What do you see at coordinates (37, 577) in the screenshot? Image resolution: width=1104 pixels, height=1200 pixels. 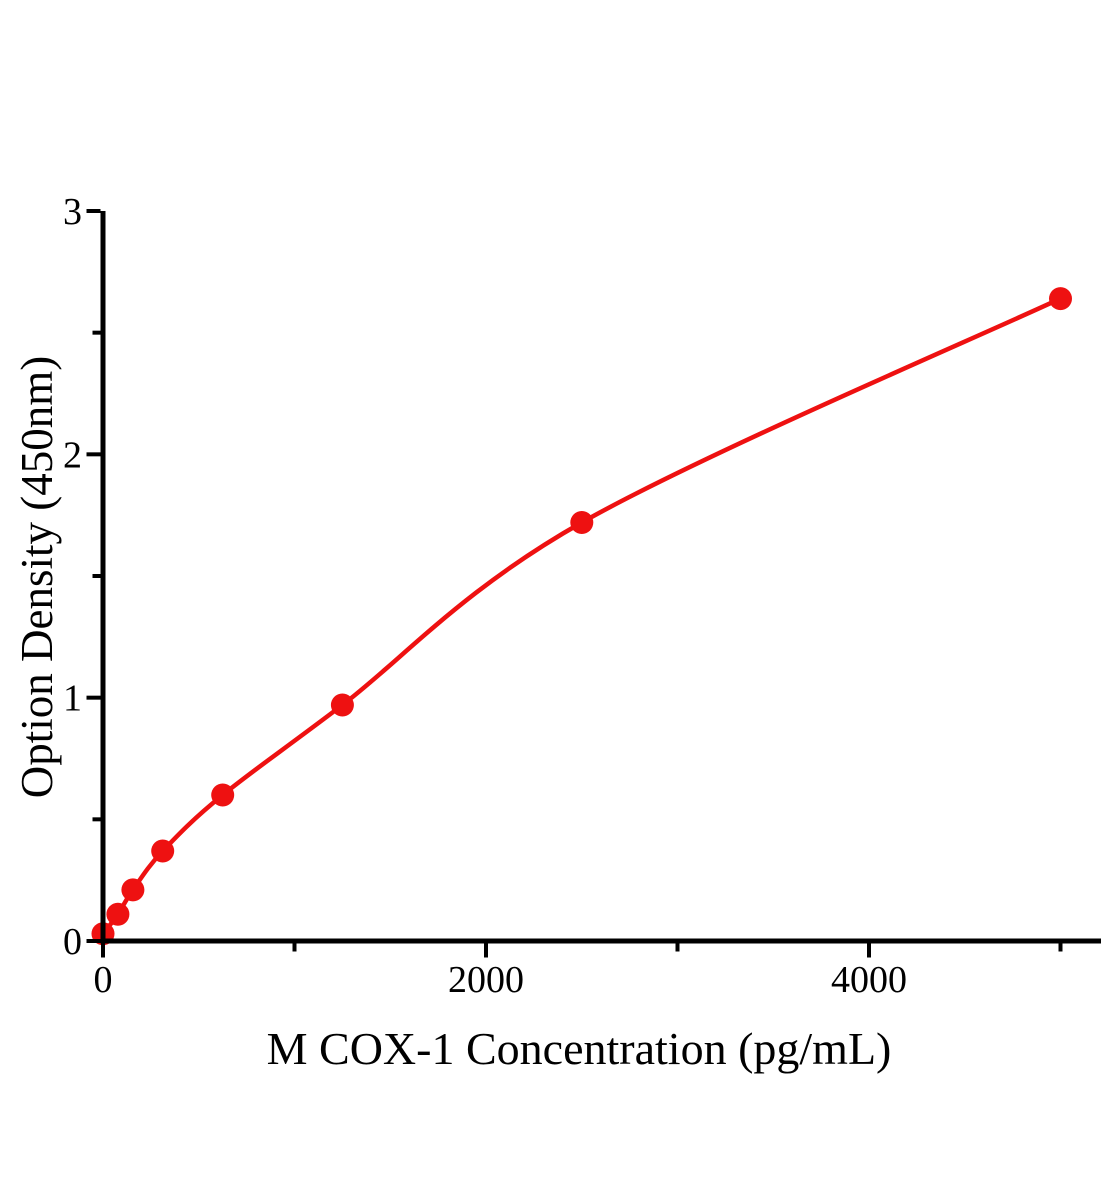 I see `y-axis-title: Option Density (450nm)` at bounding box center [37, 577].